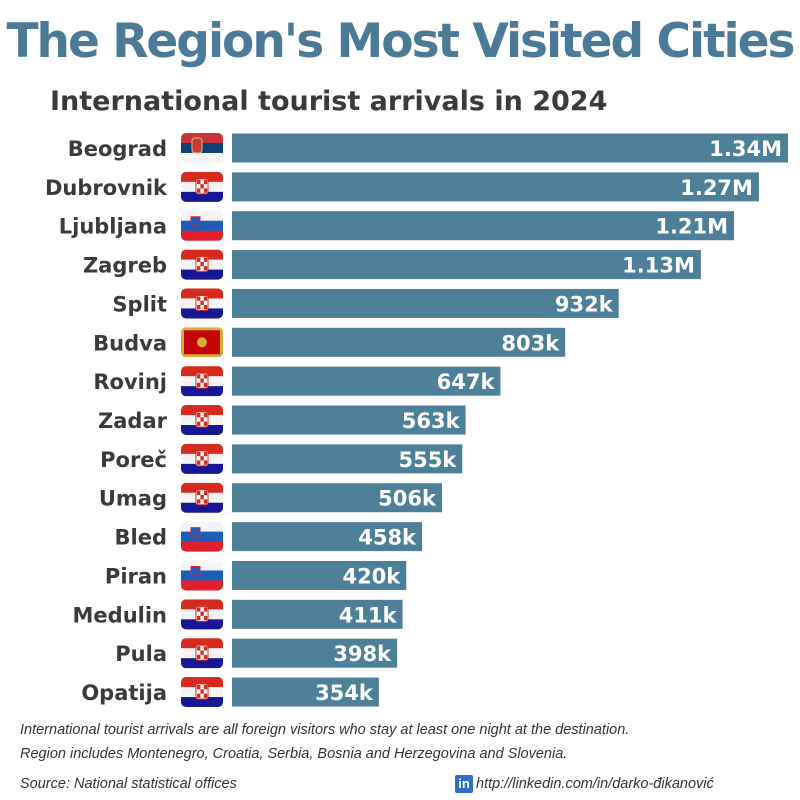  What do you see at coordinates (130, 343) in the screenshot?
I see `category-label: Budva` at bounding box center [130, 343].